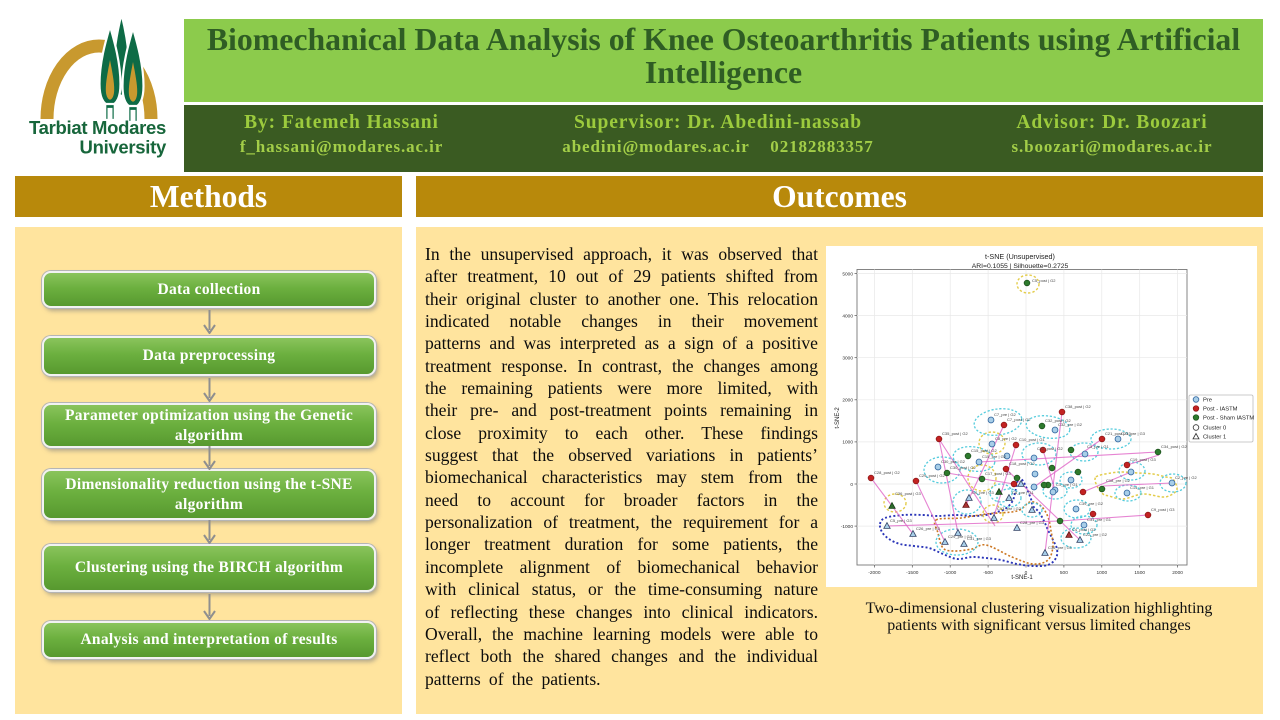 This screenshot has height=720, width=1280. Describe the element at coordinates (1058, 420) in the screenshot. I see `svg-text: C32_post | G2` at that location.